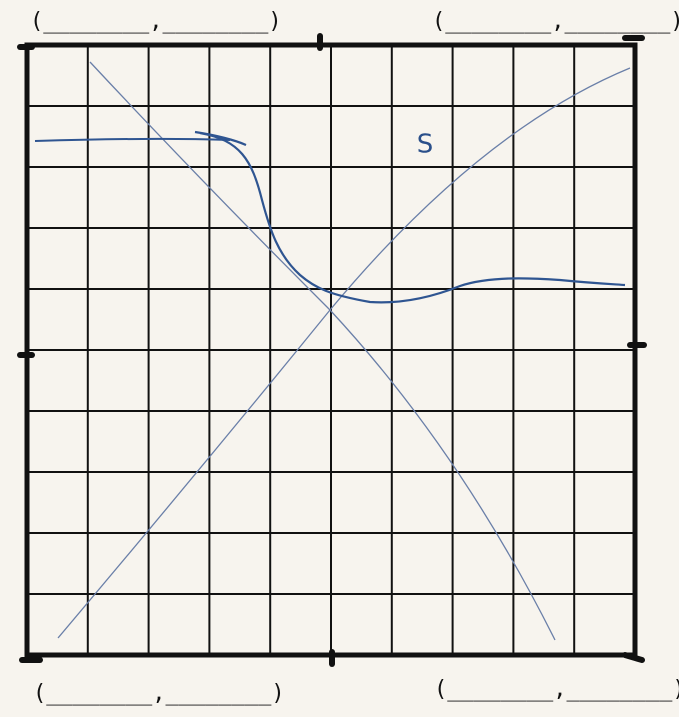 This screenshot has height=717, width=679. What do you see at coordinates (425, 145) in the screenshot?
I see `curve-label: S` at bounding box center [425, 145].